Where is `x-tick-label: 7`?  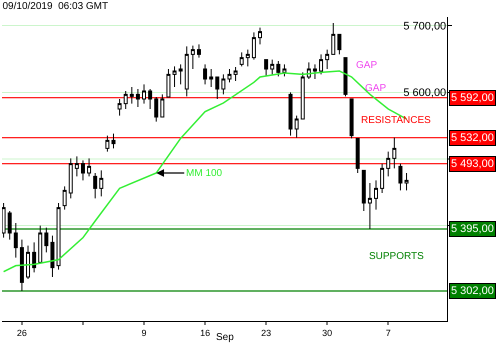
x-tick-label: 7 is located at coordinates (388, 333).